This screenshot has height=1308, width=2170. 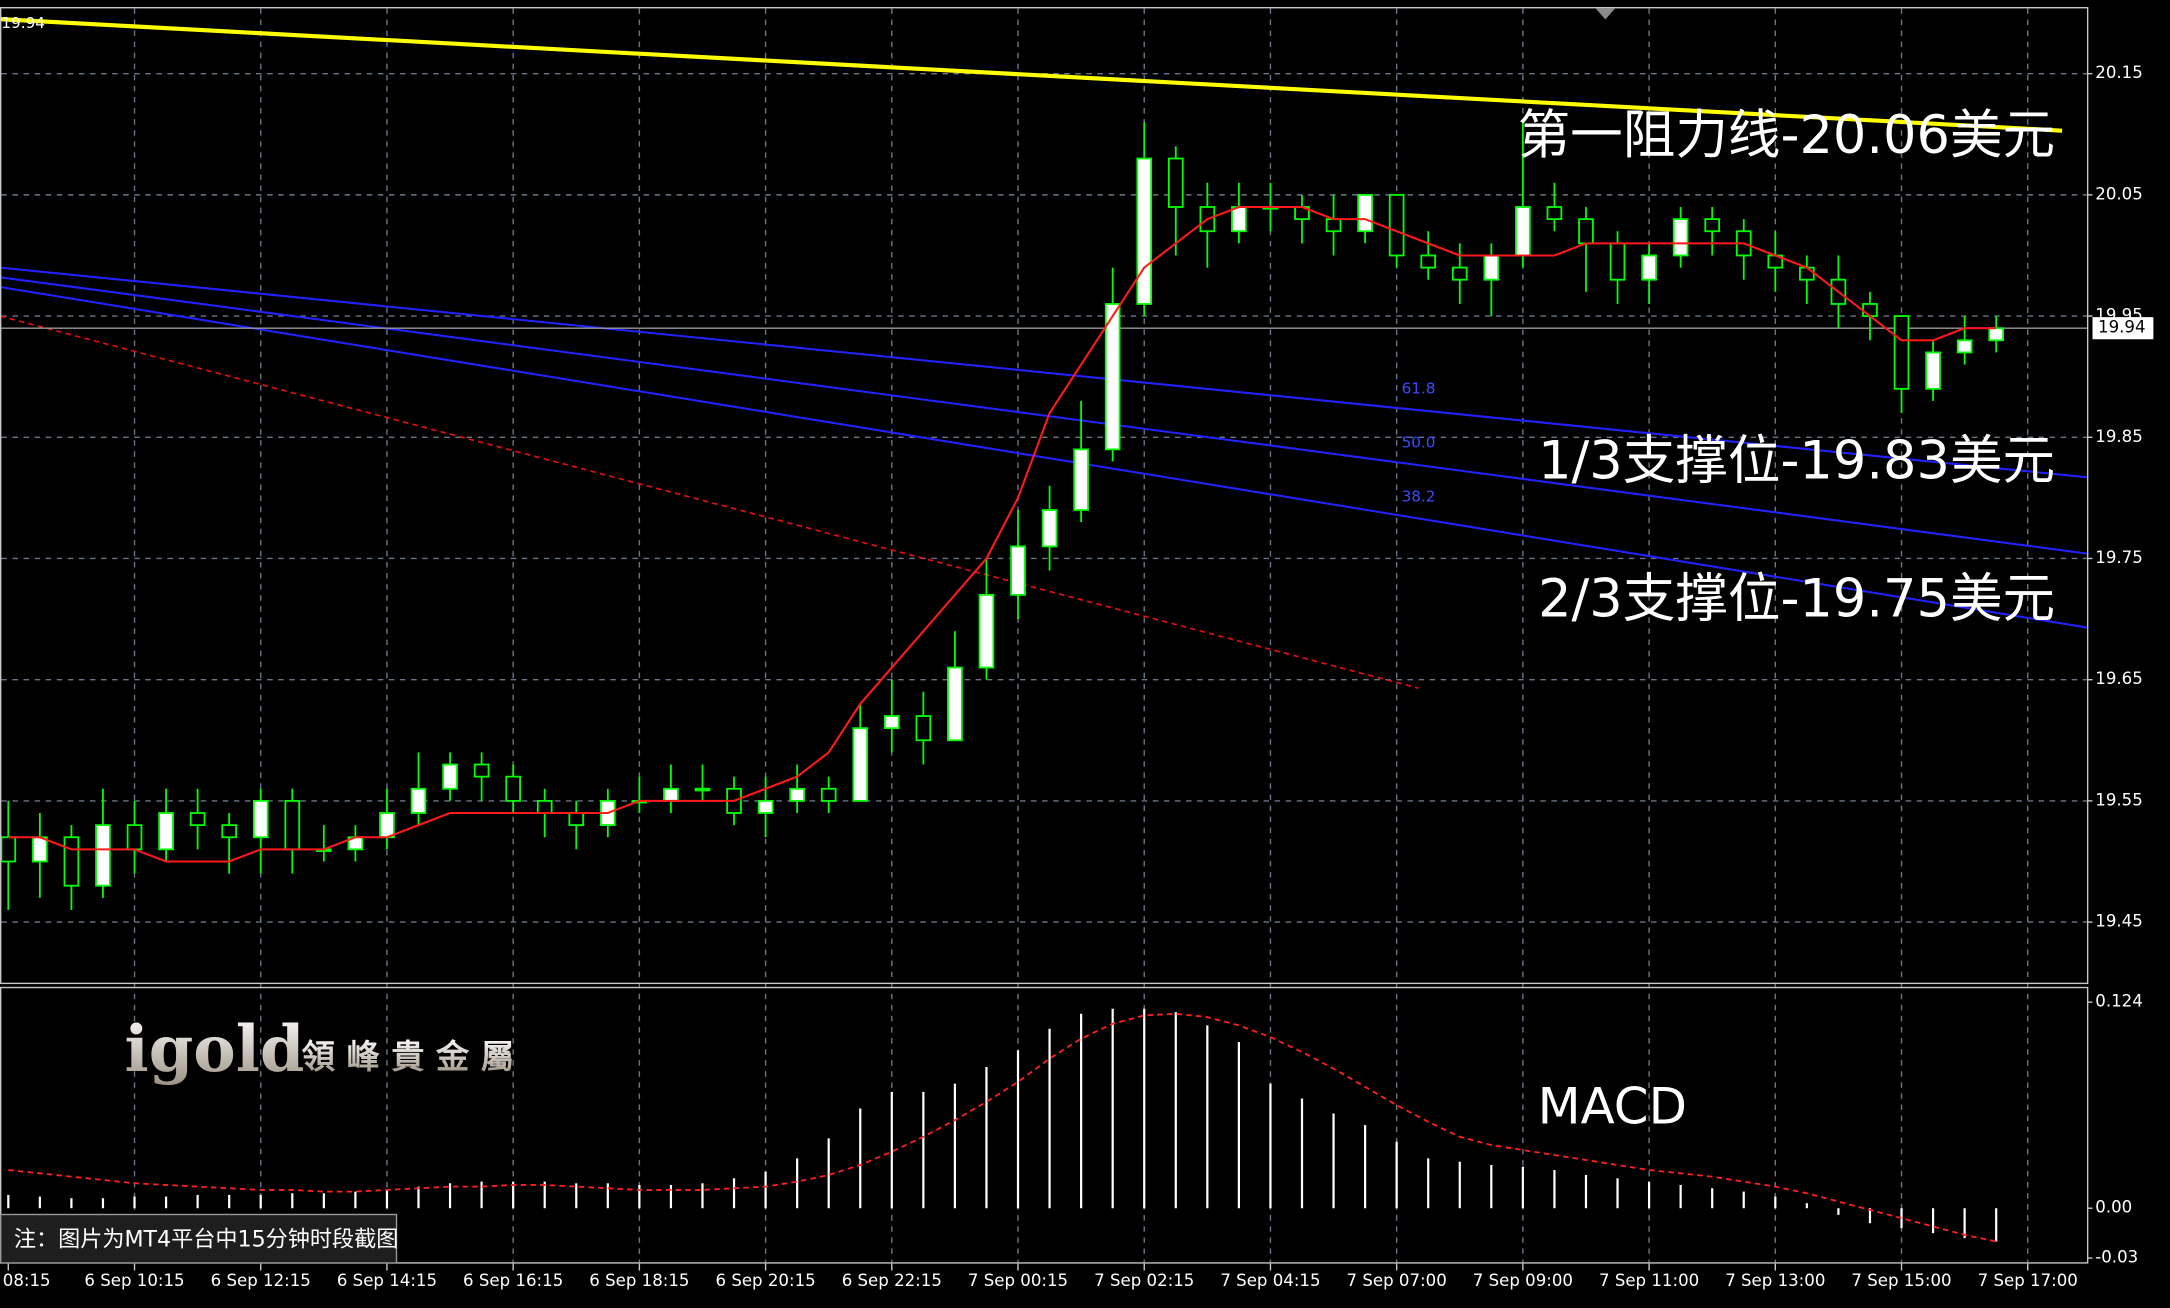 I want to click on x-tick-label: 6 Sep 10:15, so click(x=134, y=1280).